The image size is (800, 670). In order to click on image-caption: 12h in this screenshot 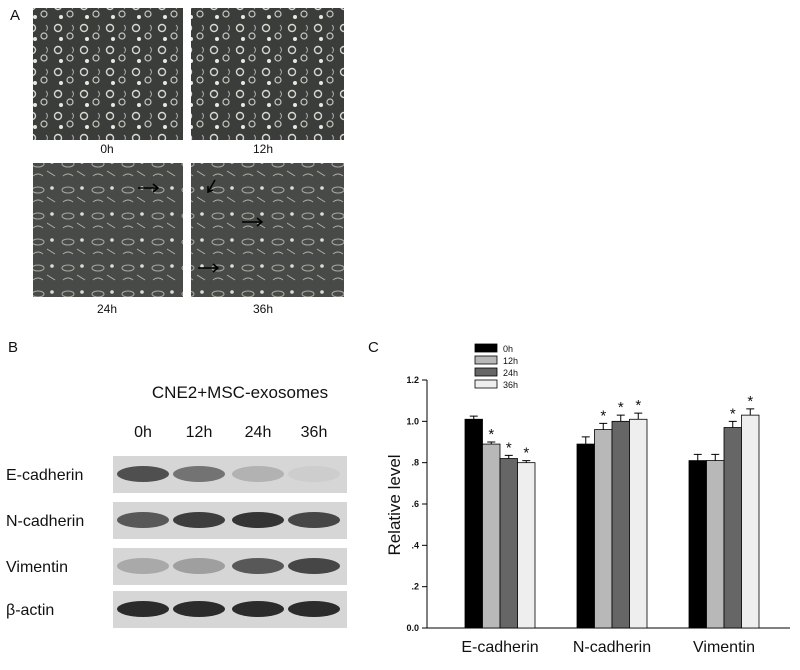, I will do `click(263, 149)`.